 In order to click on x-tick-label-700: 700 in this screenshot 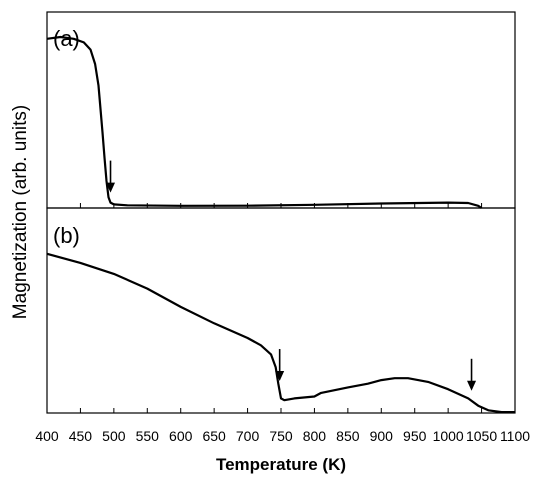, I will do `click(248, 436)`.